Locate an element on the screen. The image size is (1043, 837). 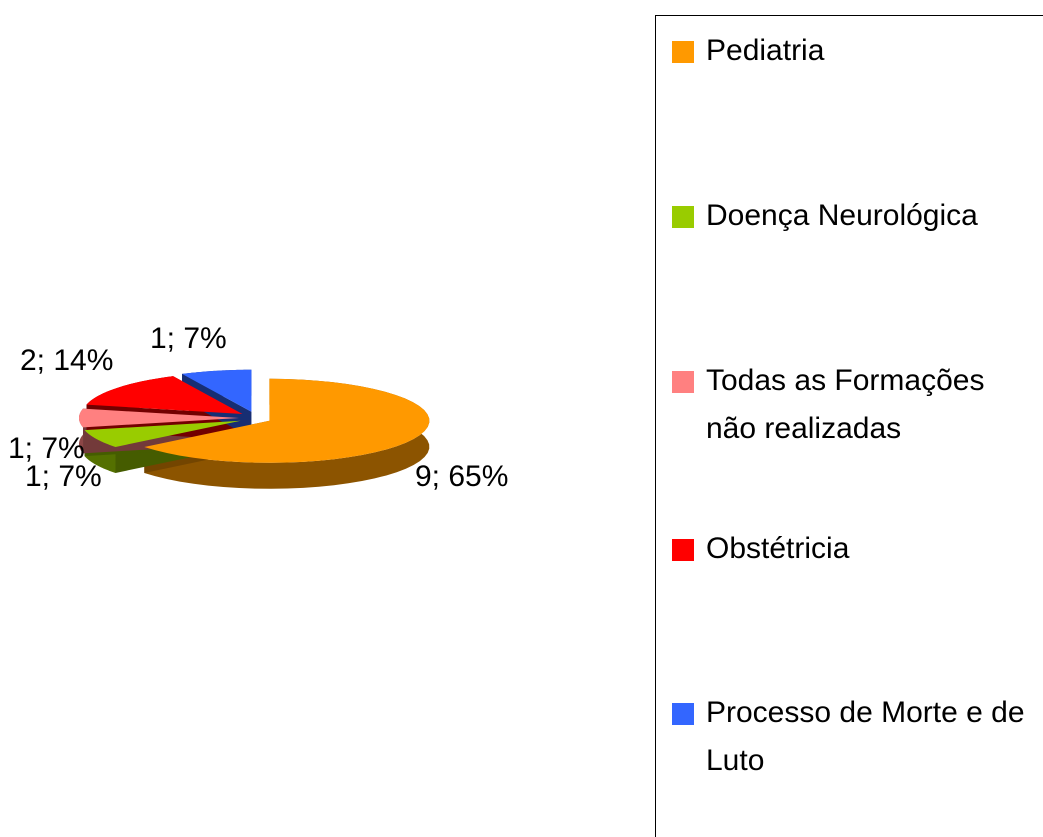
legend-label: Pediatria is located at coordinates (765, 50).